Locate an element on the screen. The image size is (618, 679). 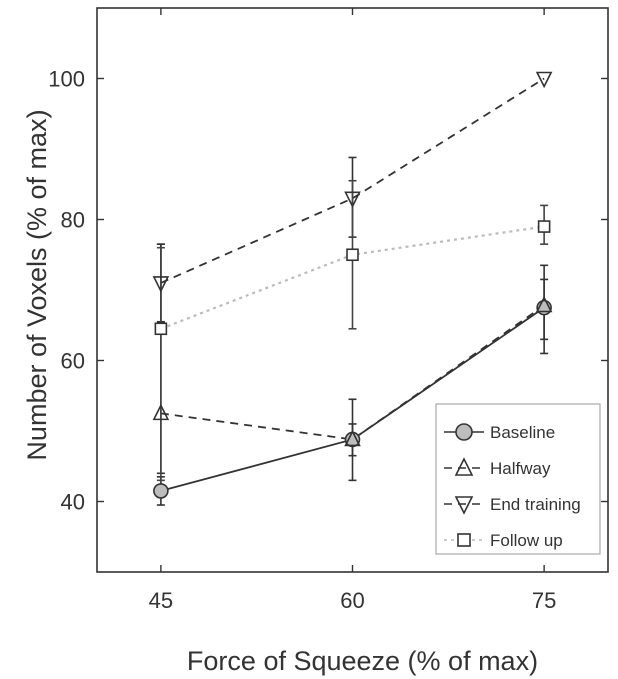
y-tick-label: 40 is located at coordinates (73, 502).